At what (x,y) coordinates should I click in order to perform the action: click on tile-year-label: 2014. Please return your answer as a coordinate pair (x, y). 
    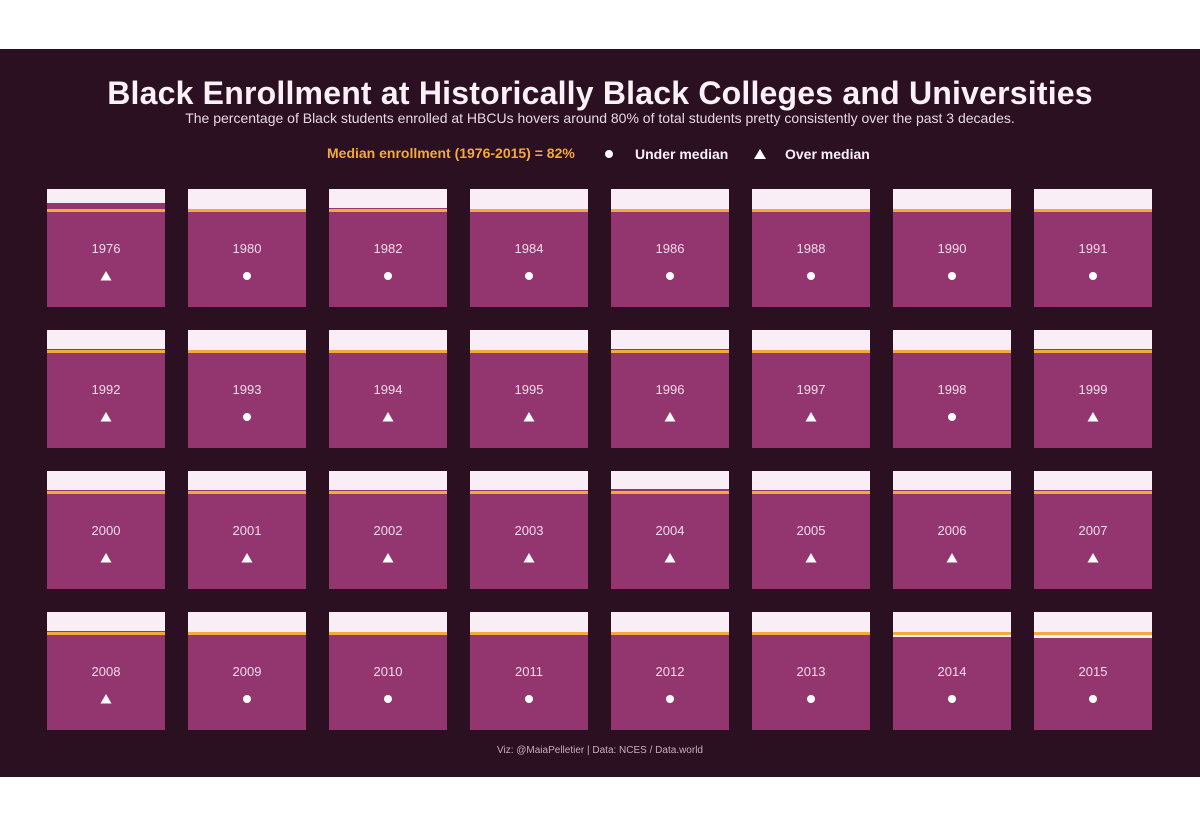
    Looking at the image, I should click on (952, 671).